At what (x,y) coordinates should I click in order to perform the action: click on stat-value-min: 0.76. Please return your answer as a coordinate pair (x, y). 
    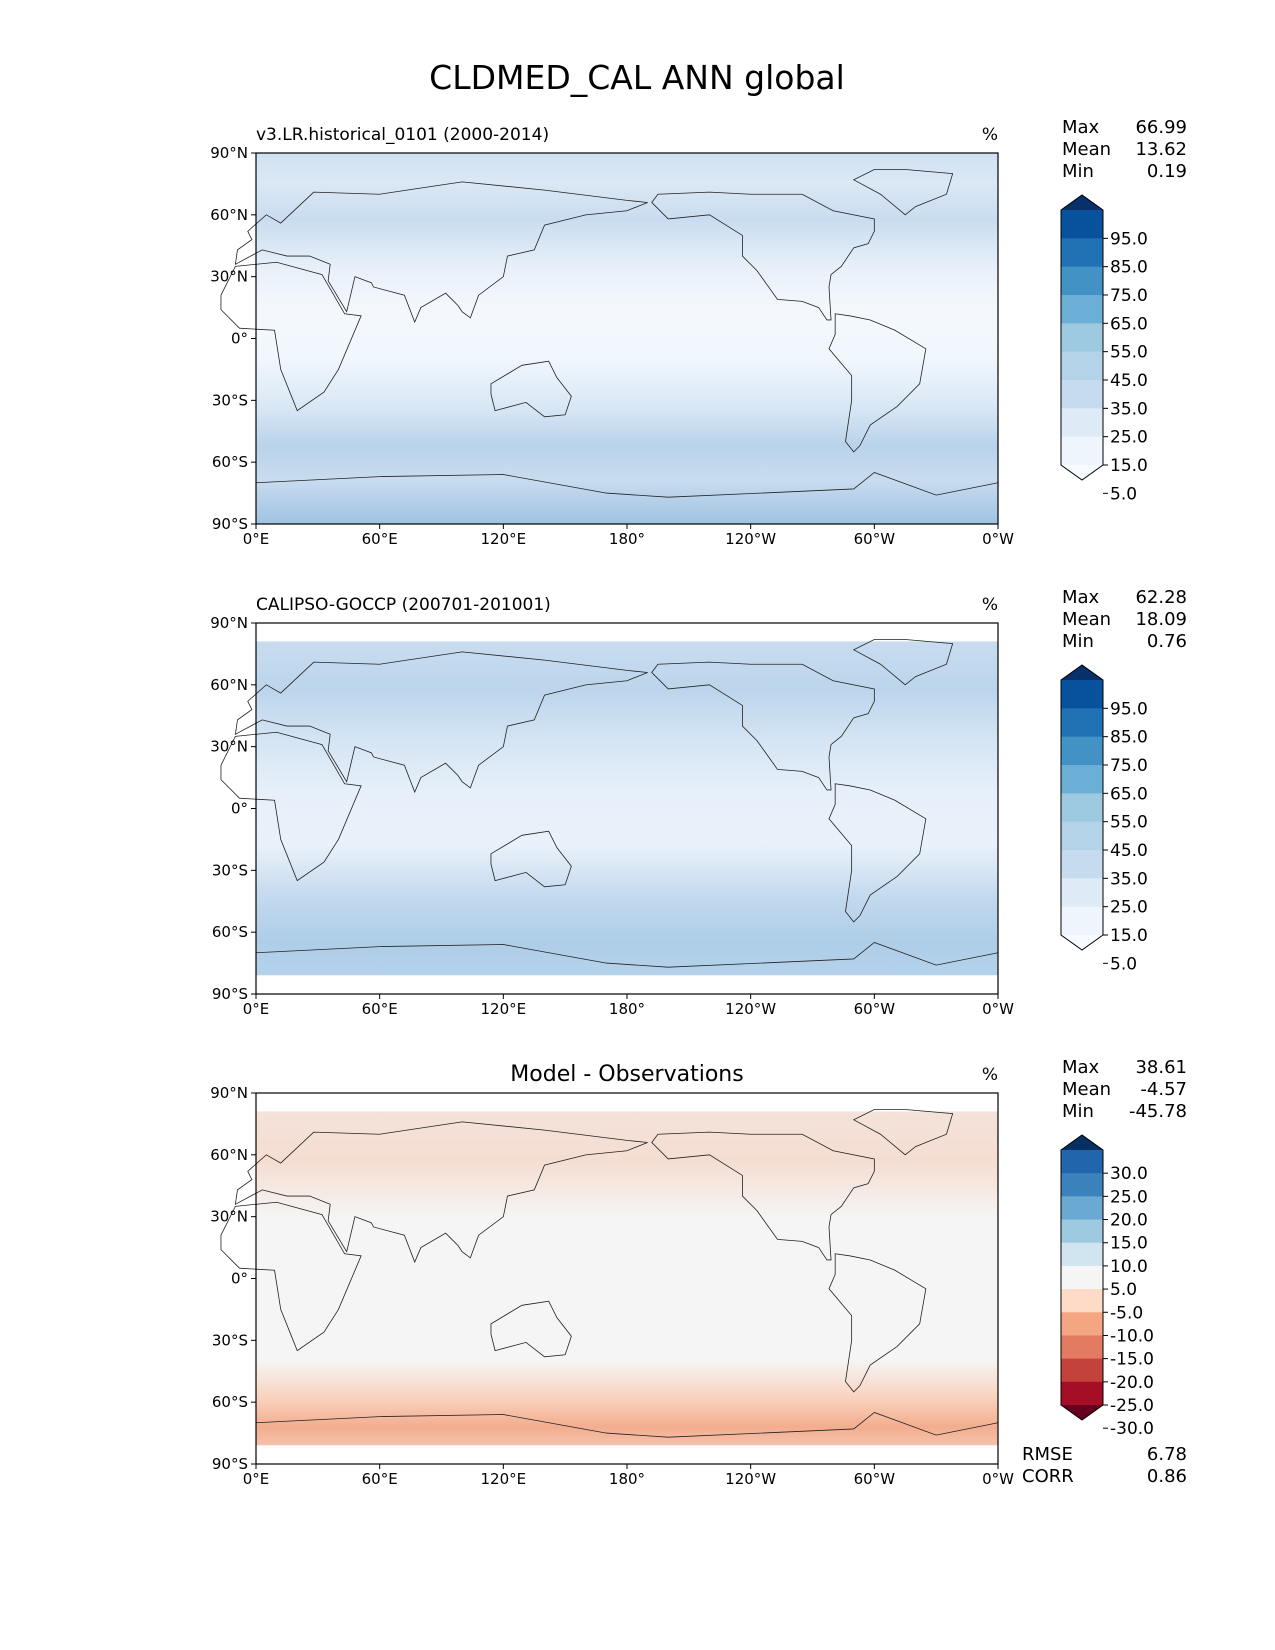
    Looking at the image, I should click on (1167, 641).